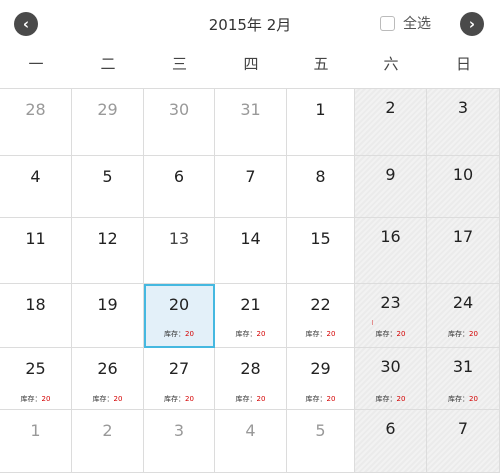 This screenshot has width=500, height=473. I want to click on day-cell: 13, so click(179, 251).